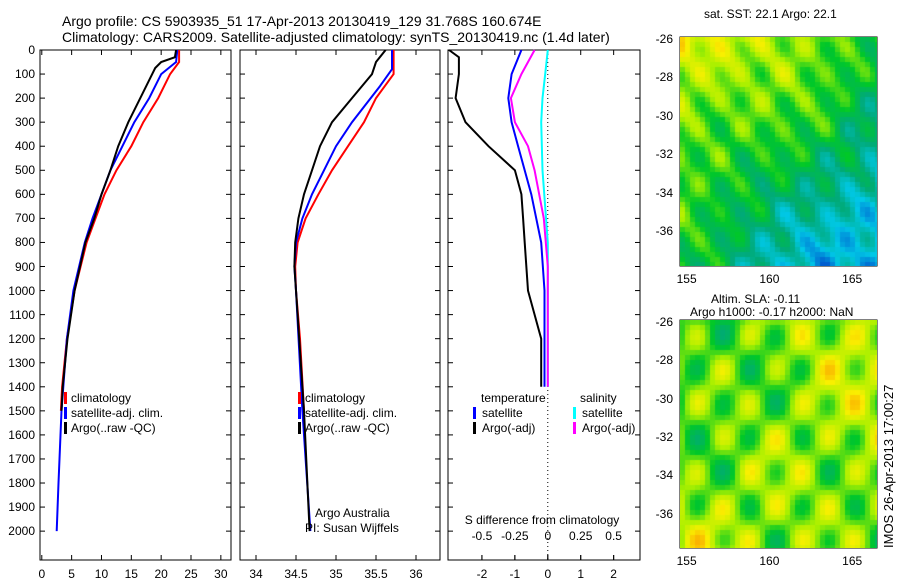 The width and height of the screenshot is (900, 580). I want to click on y-tick-label: 0, so click(31, 50).